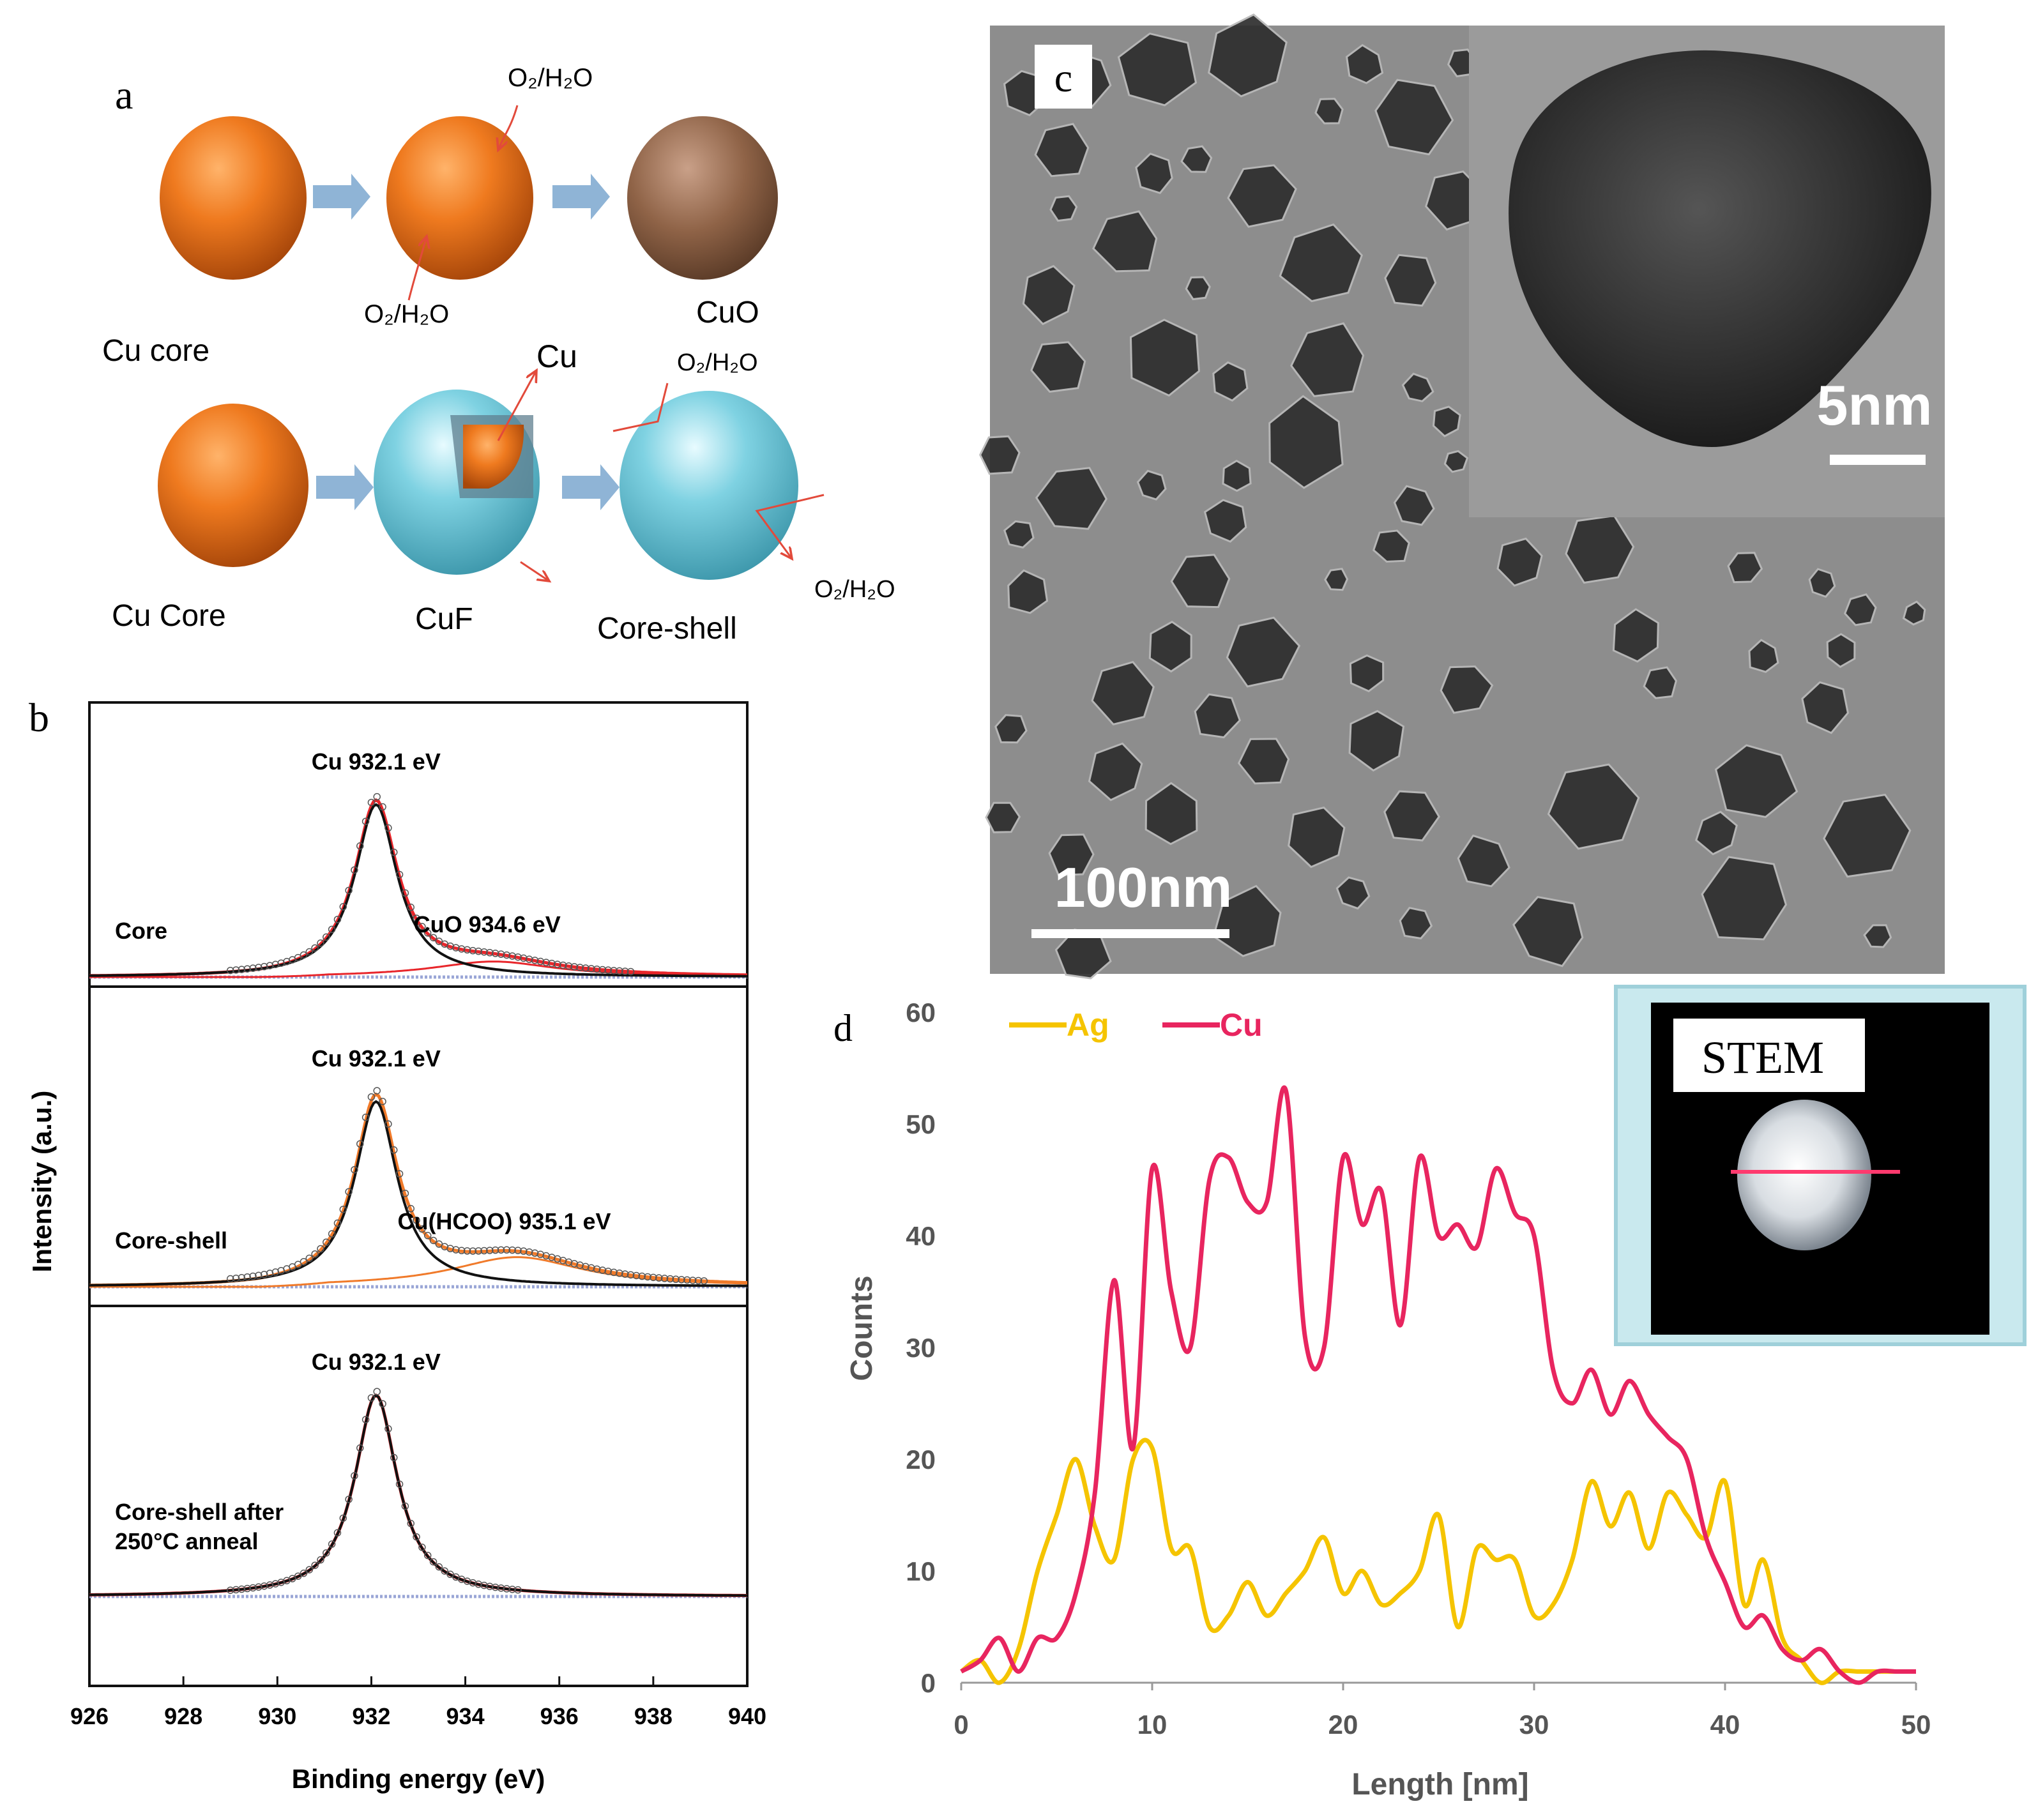 This screenshot has width=2038, height=1820. I want to click on o2-label-bottom: O₂/H₂O, so click(406, 314).